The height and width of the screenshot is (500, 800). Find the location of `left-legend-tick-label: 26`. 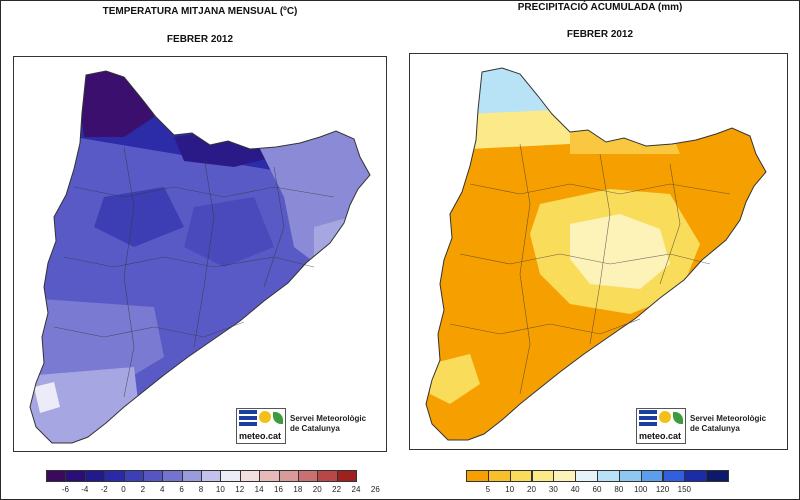

left-legend-tick-label: 26 is located at coordinates (375, 489).